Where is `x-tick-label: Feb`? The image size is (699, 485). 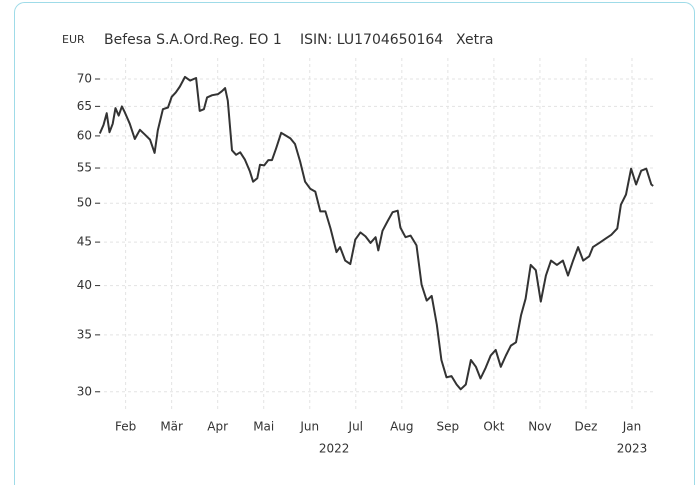 x-tick-label: Feb is located at coordinates (125, 427).